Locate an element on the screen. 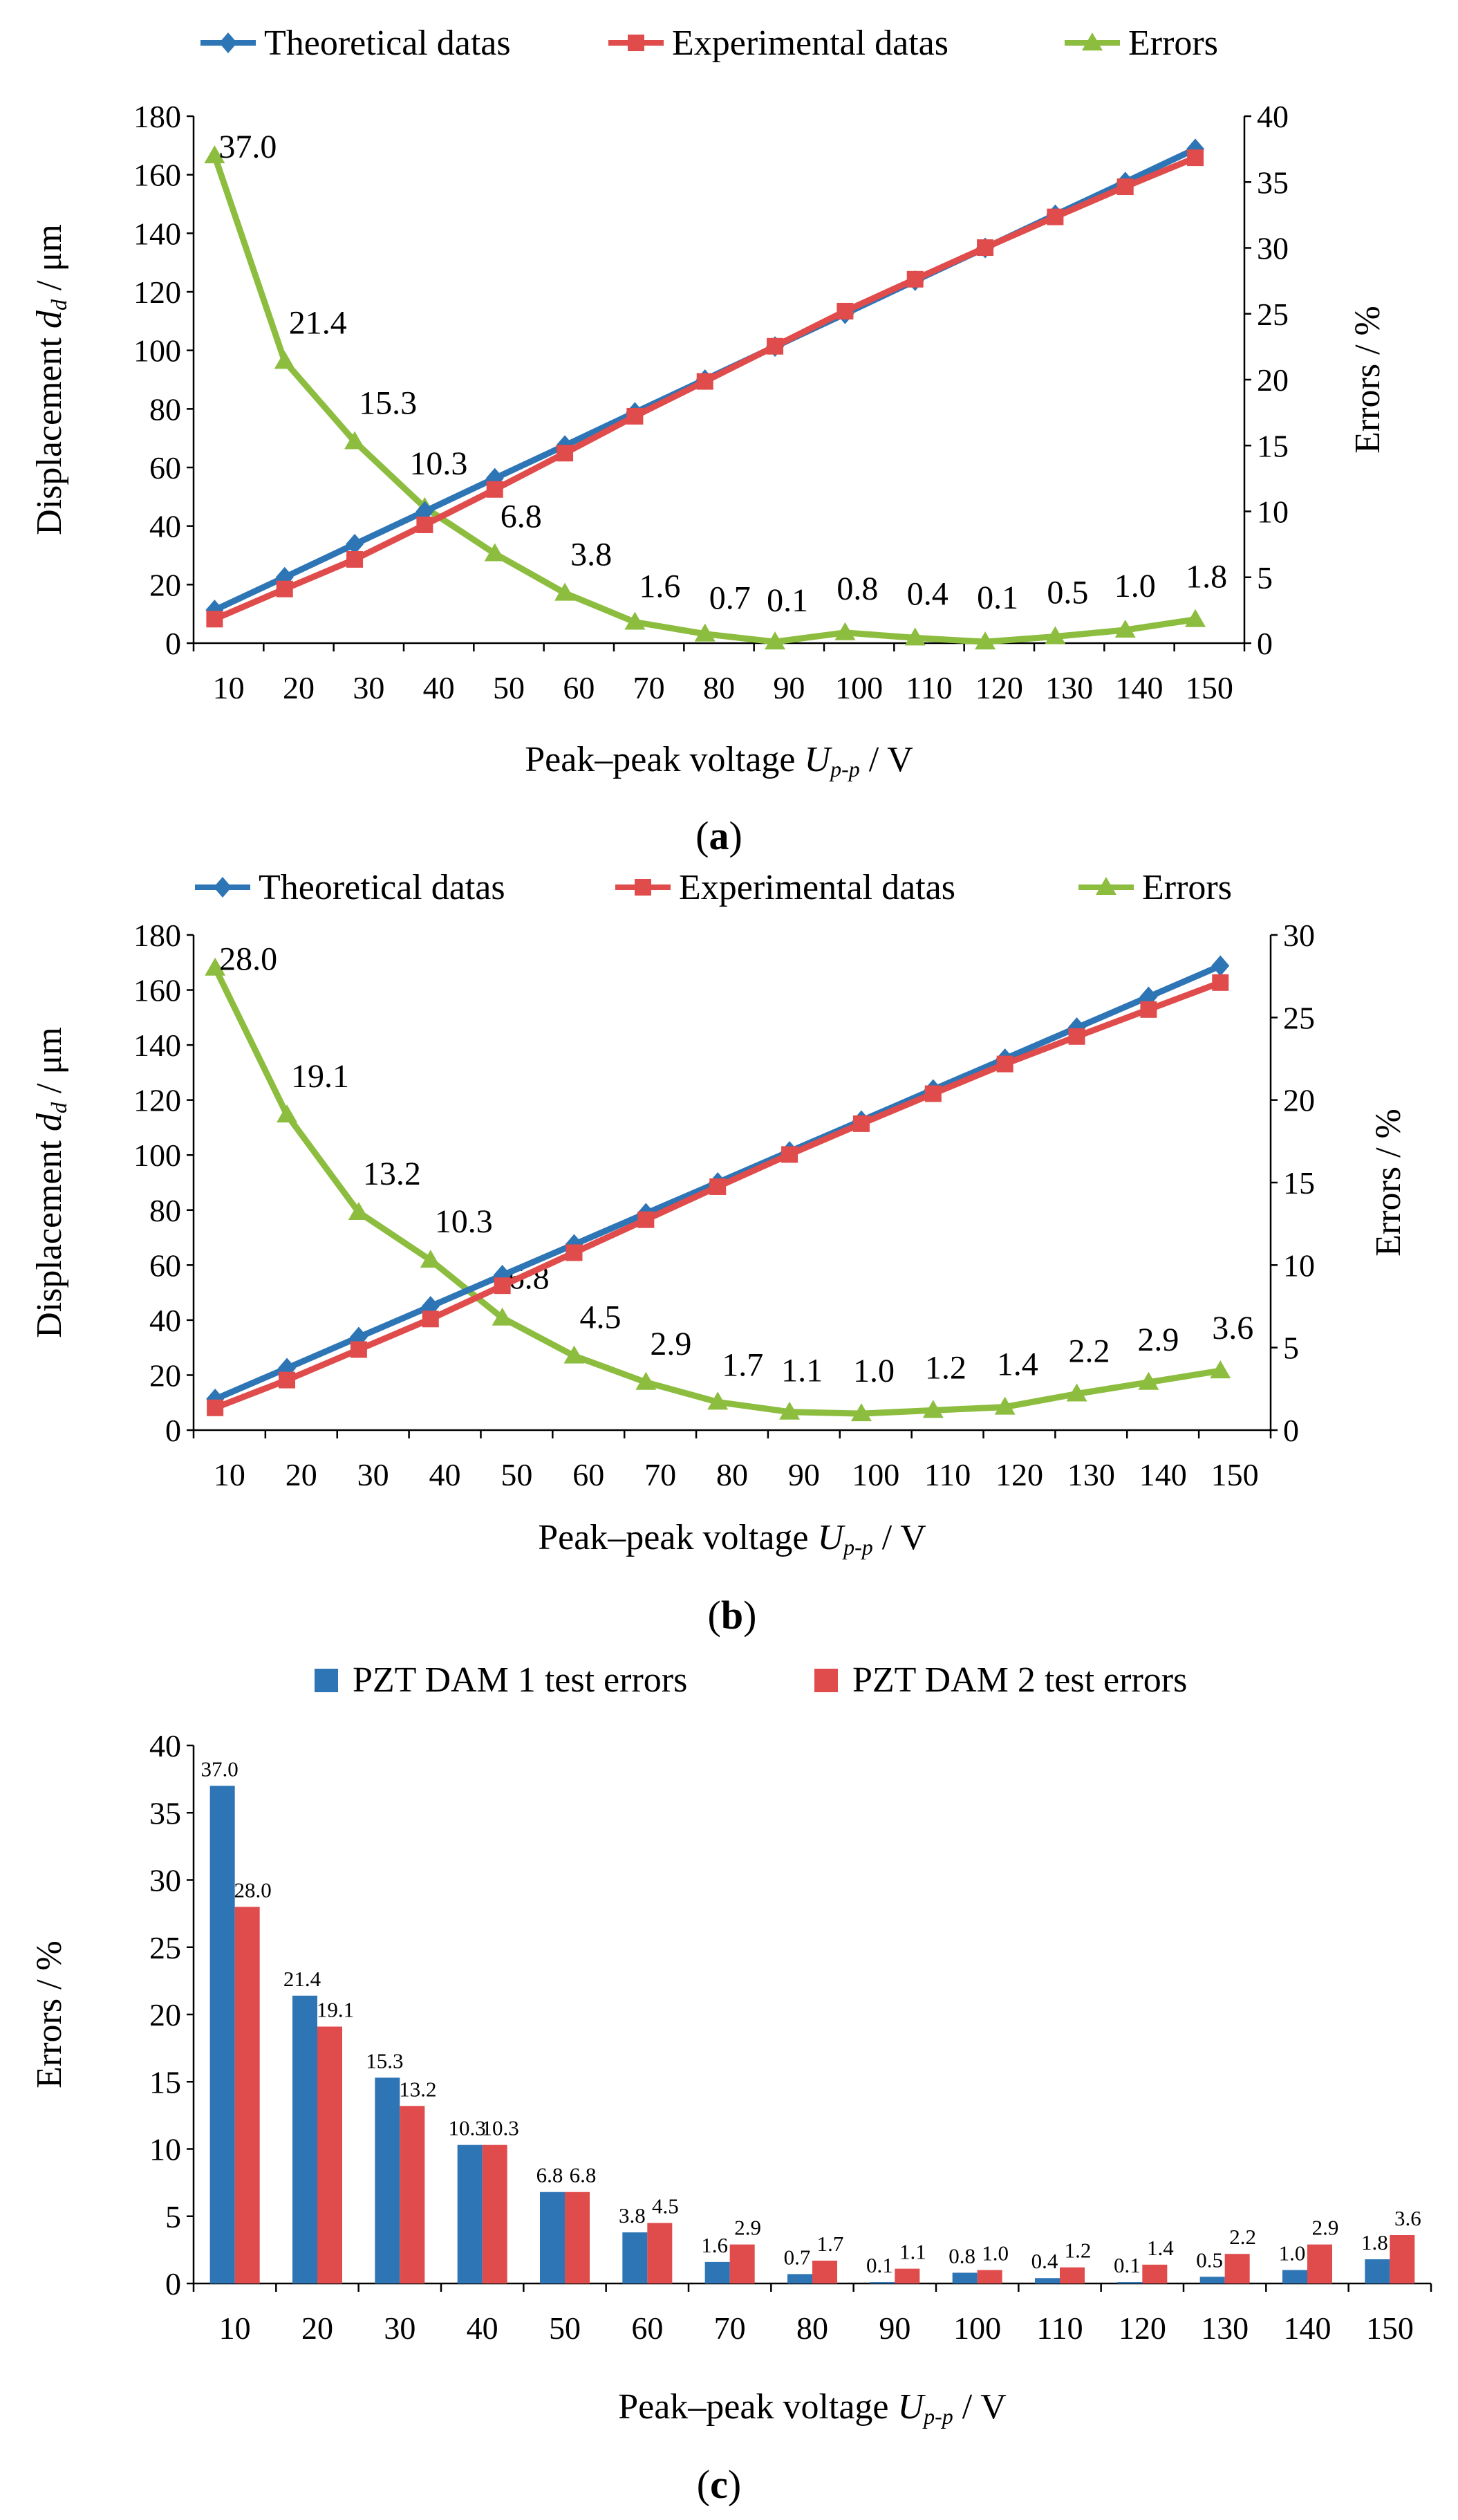 The width and height of the screenshot is (1458, 2520). right-axis-tick-label: 30 is located at coordinates (1299, 936).